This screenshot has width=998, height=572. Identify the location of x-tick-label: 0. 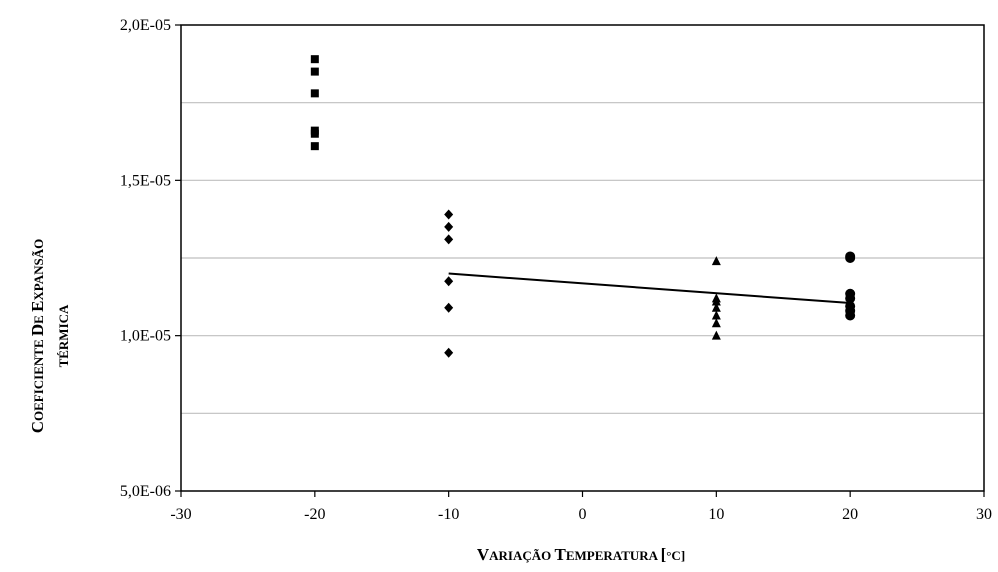
(583, 514).